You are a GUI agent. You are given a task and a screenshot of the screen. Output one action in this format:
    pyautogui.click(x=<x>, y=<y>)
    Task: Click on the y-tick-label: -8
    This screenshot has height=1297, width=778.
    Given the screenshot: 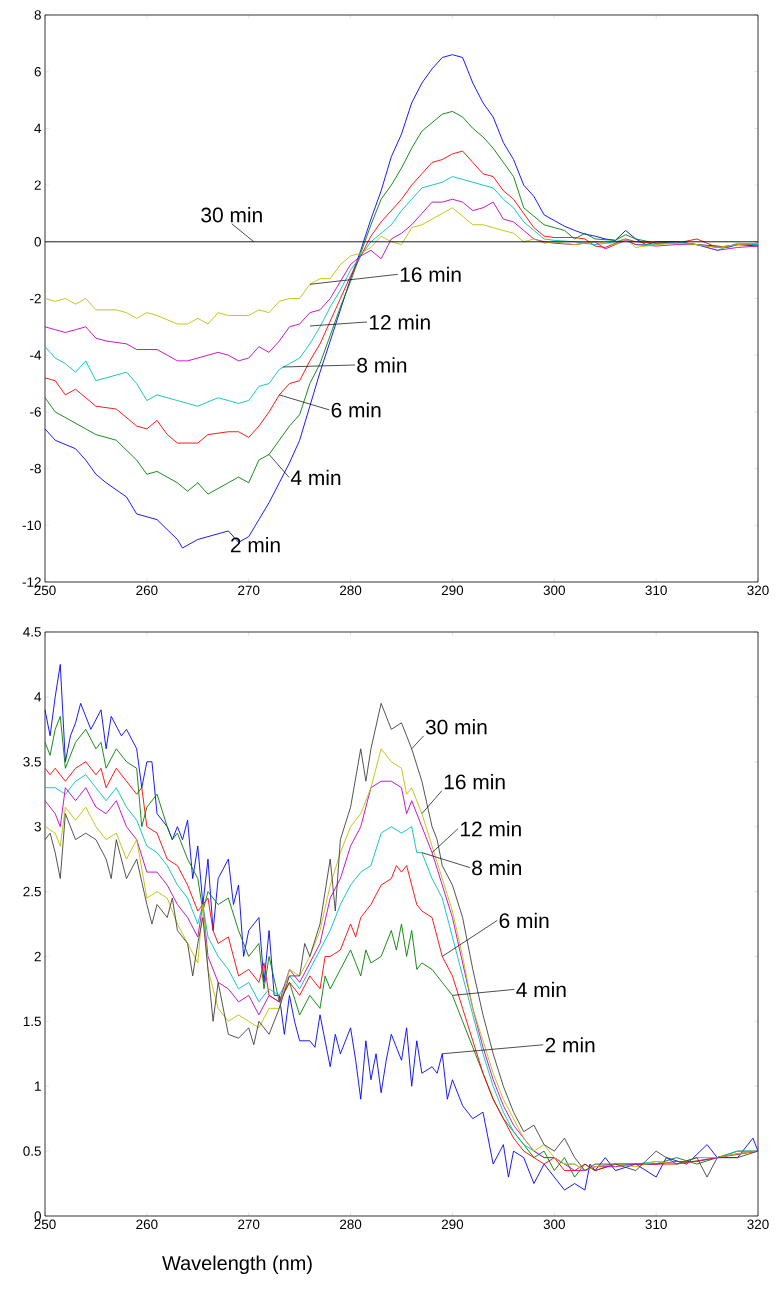 What is the action you would take?
    pyautogui.click(x=35, y=468)
    